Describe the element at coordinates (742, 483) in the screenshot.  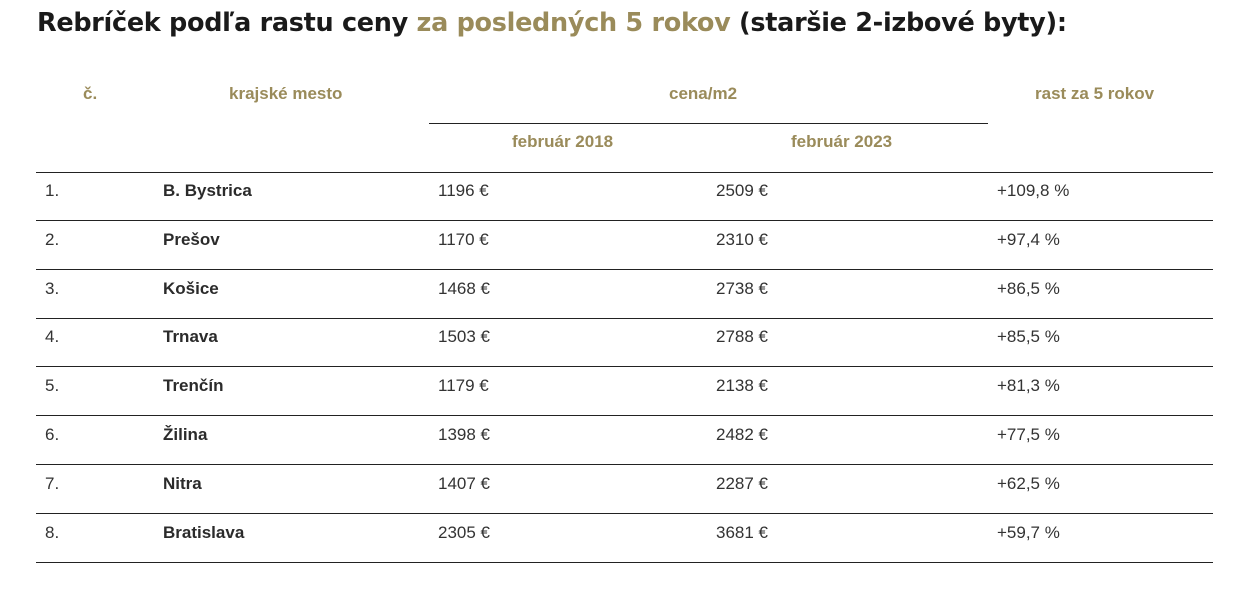
I see `cell-price-2023: 2287 €` at that location.